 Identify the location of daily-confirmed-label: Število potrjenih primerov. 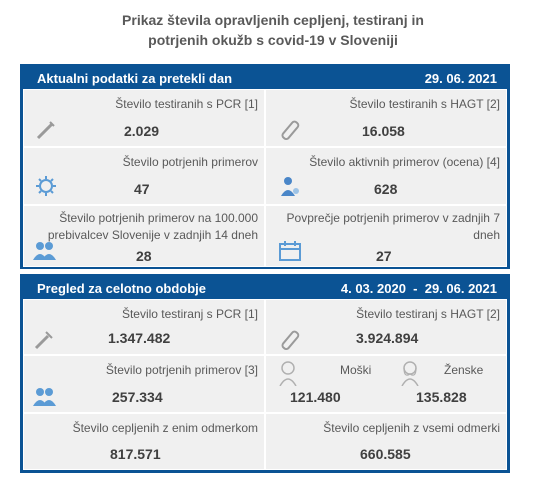
(190, 162).